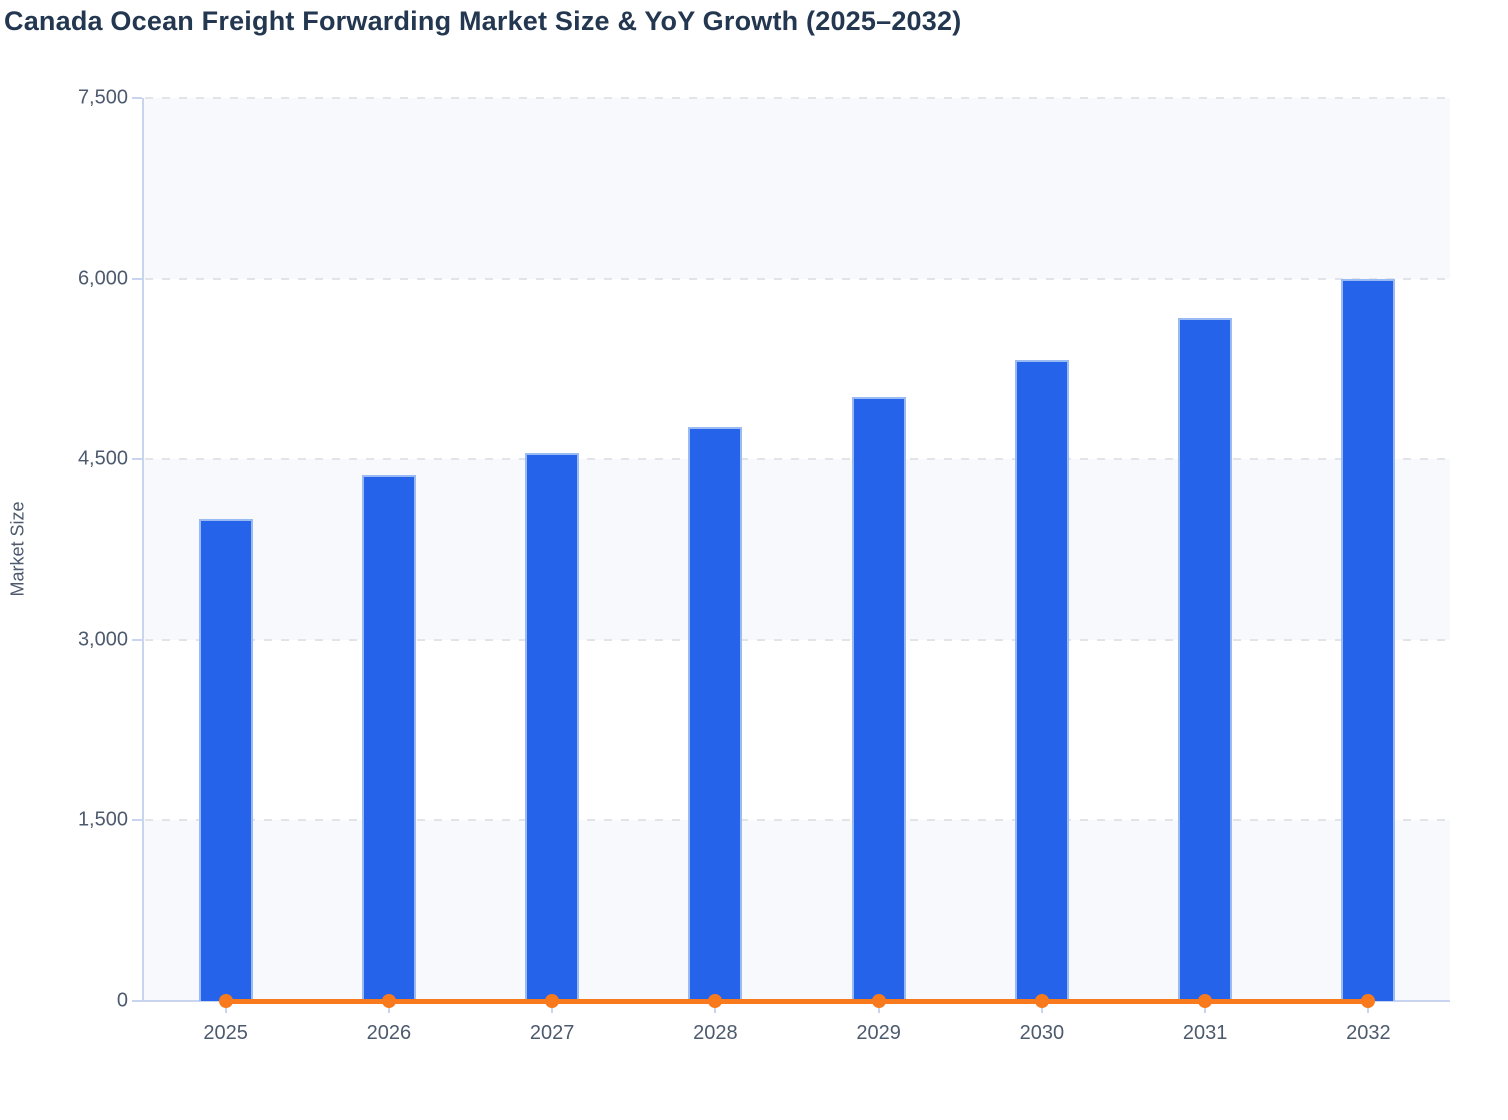 This screenshot has height=1120, width=1508. I want to click on y-tick-label: 0, so click(122, 1000).